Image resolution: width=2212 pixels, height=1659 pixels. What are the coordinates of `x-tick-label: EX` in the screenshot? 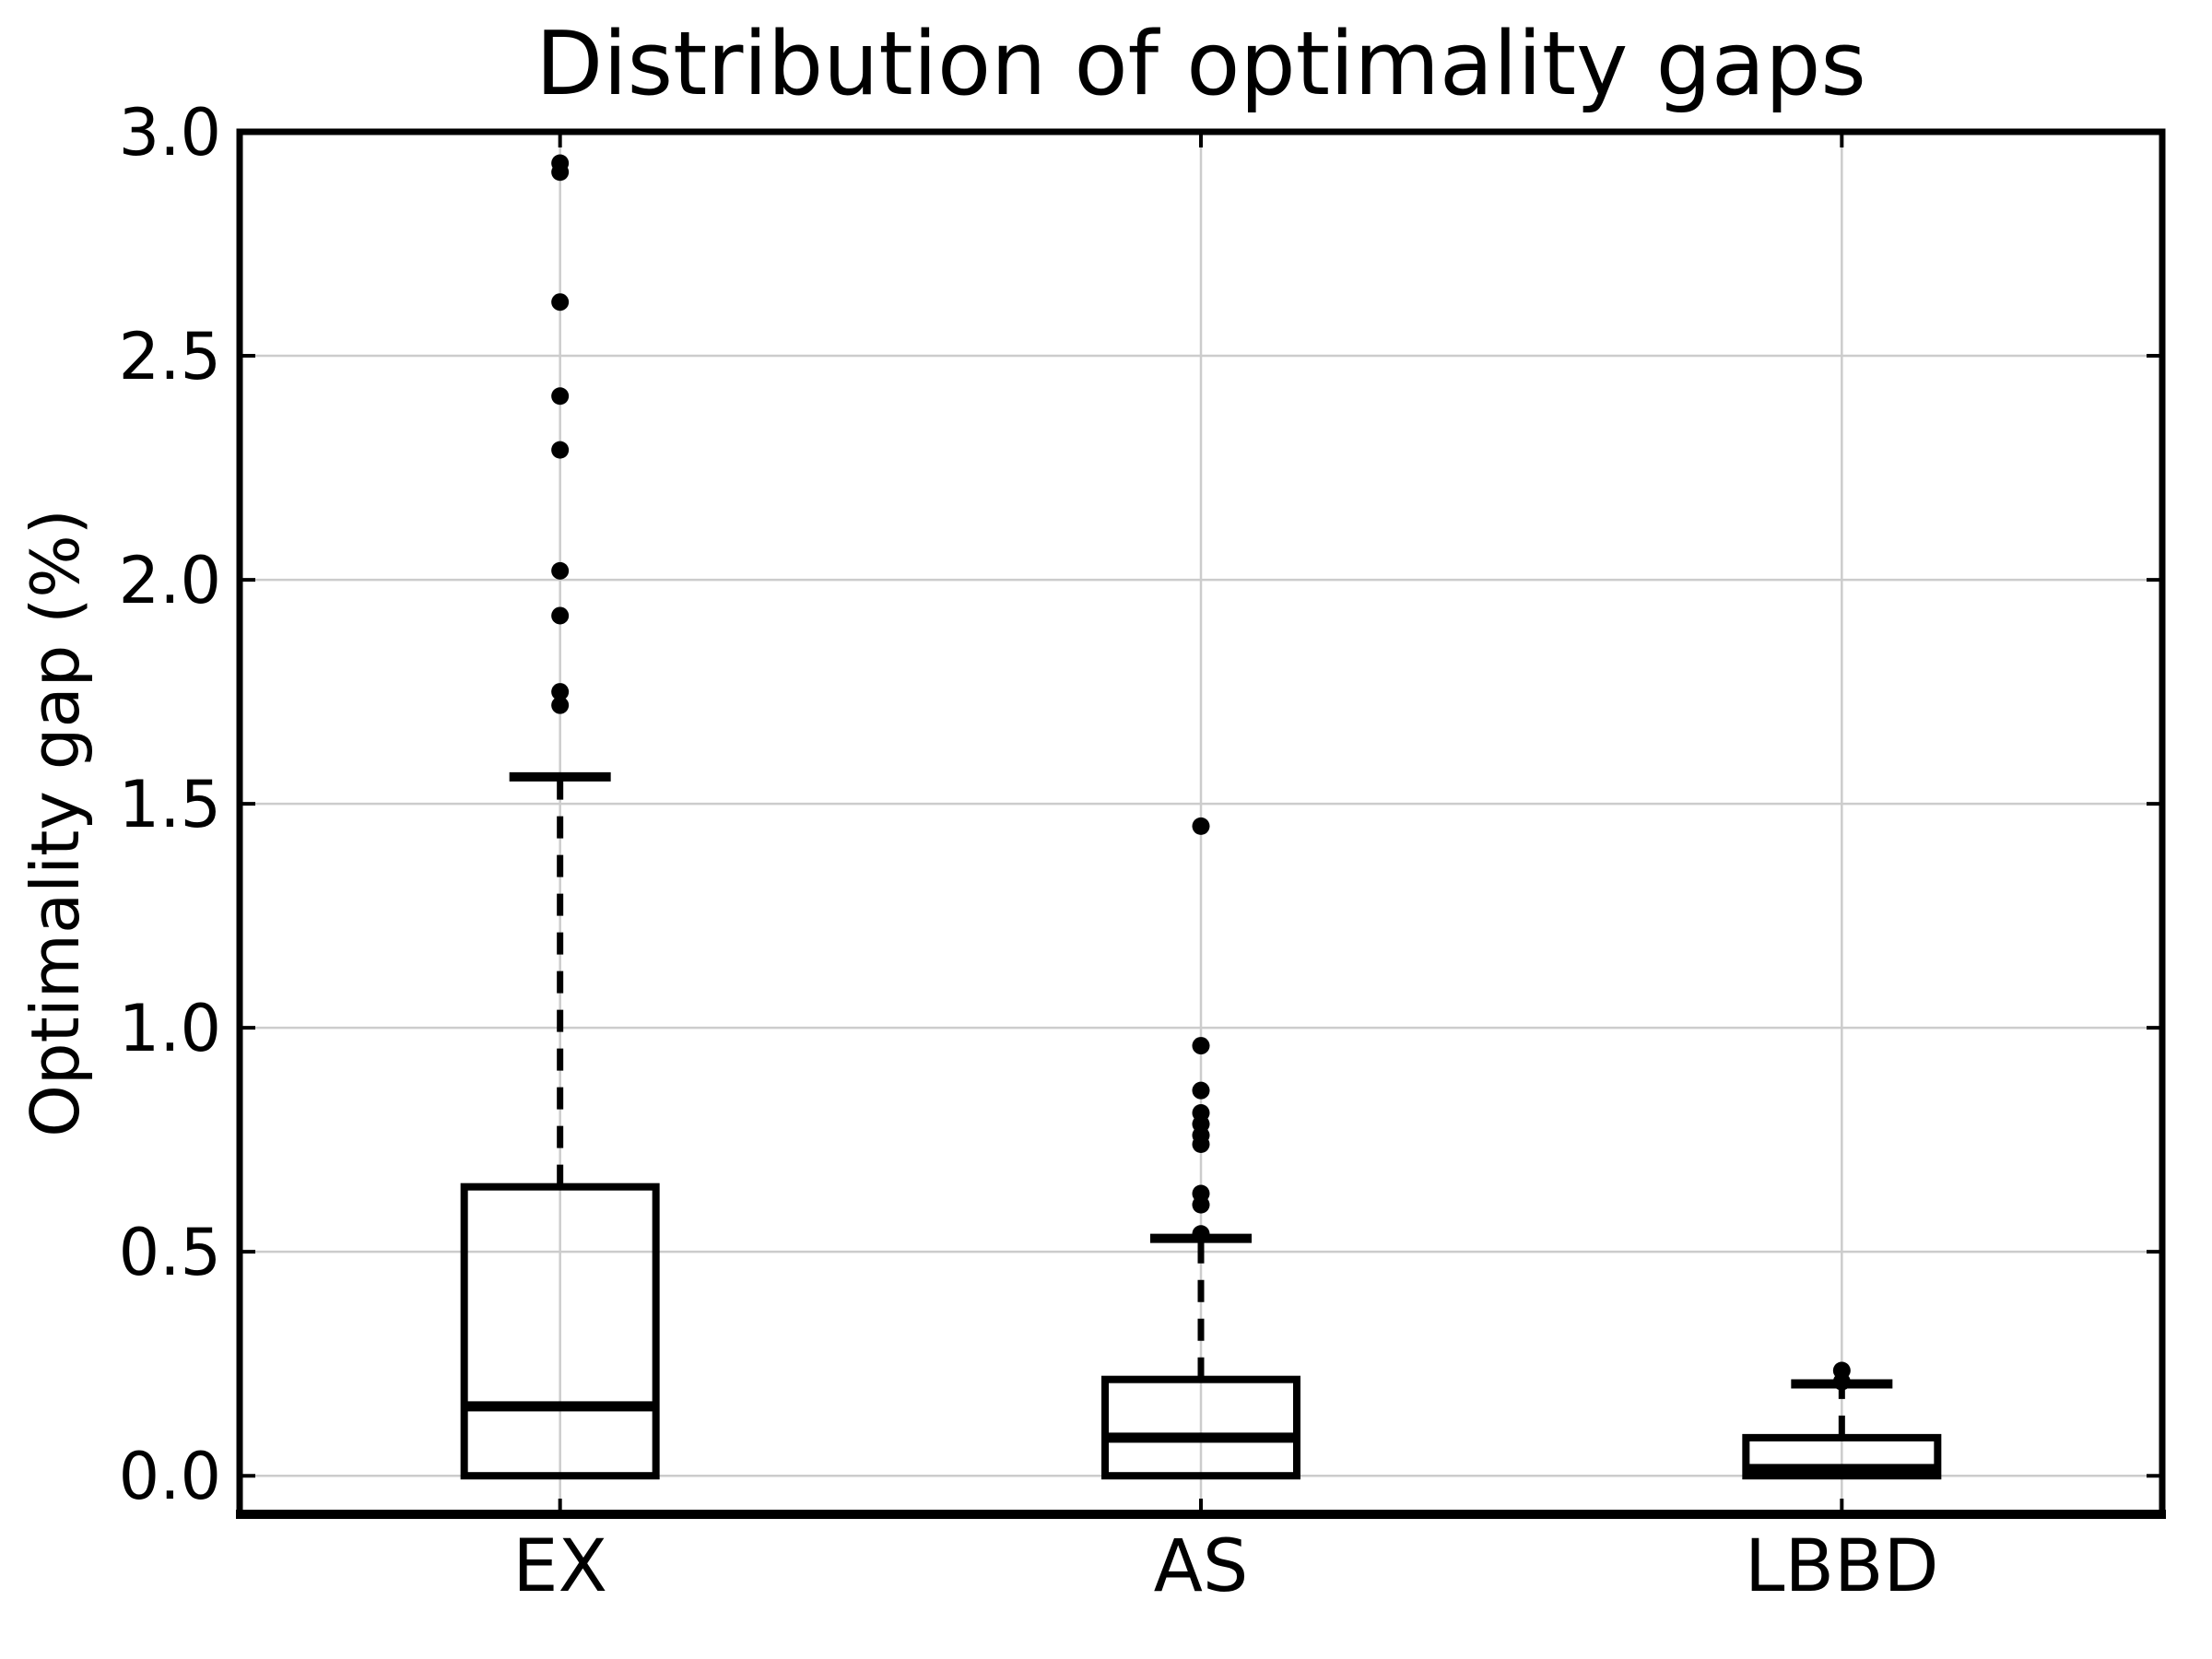 It's located at (559, 1566).